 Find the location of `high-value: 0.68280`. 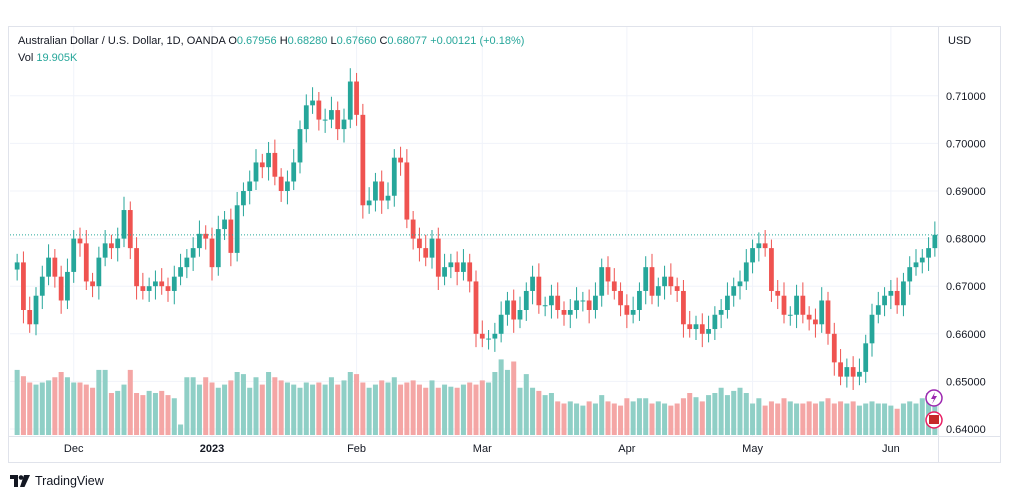

high-value: 0.68280 is located at coordinates (307, 41).